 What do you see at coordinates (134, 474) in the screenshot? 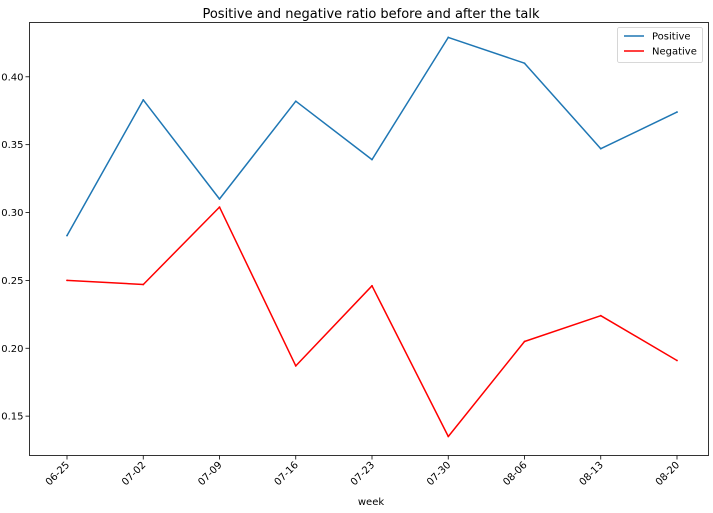
I see `x-tick-label: 07-02` at bounding box center [134, 474].